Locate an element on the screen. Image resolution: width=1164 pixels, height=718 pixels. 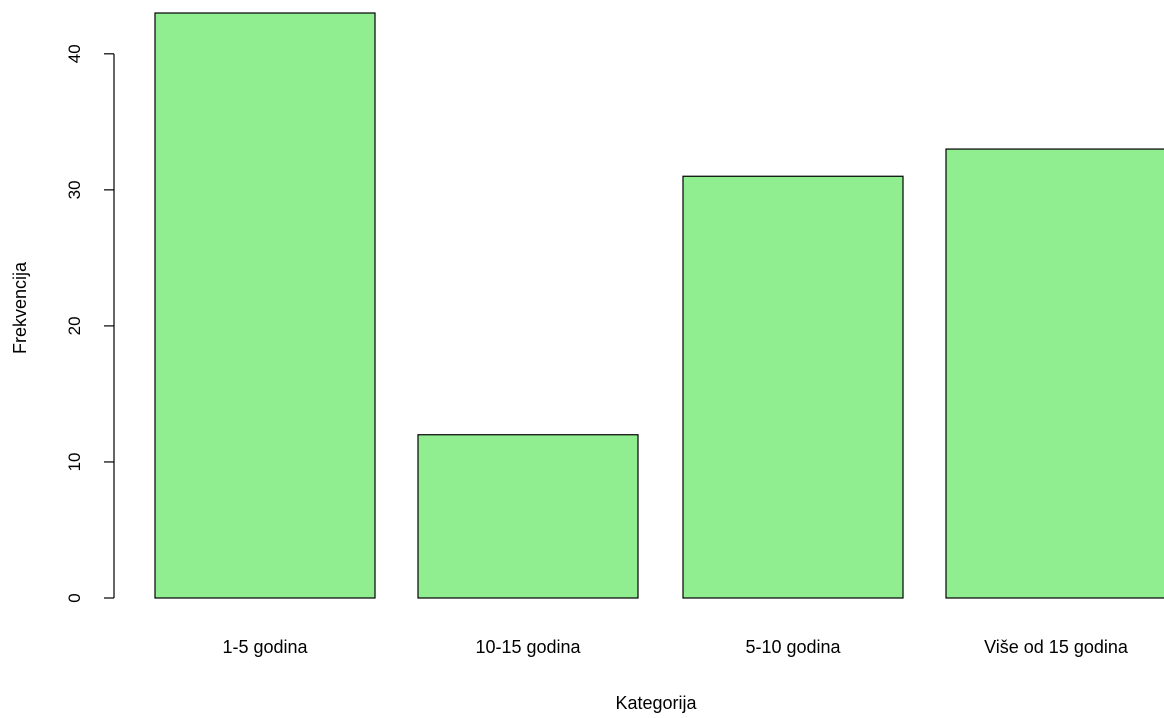
y-tick-label-20: 20 is located at coordinates (74, 325).